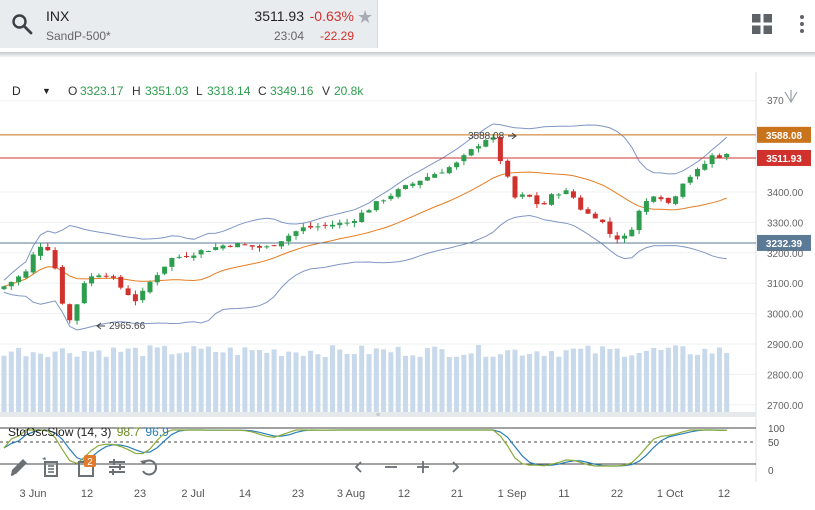 The width and height of the screenshot is (815, 510). Describe the element at coordinates (46, 91) in the screenshot. I see `chevron-down-icon: ▼` at that location.